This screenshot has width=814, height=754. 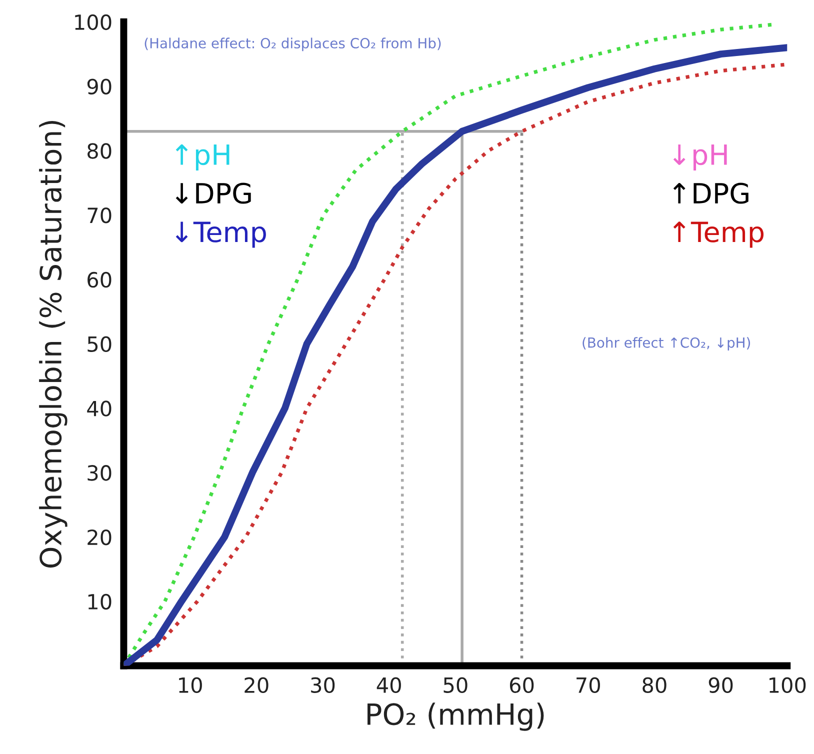 I want to click on y-tick-label: 70, so click(x=100, y=215).